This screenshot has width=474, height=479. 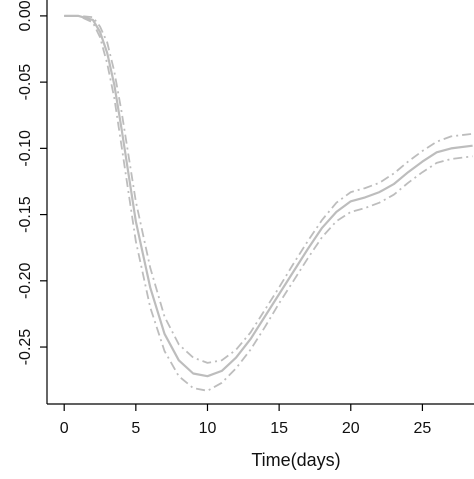 I want to click on y-tick-label: 0.00, so click(x=25, y=15).